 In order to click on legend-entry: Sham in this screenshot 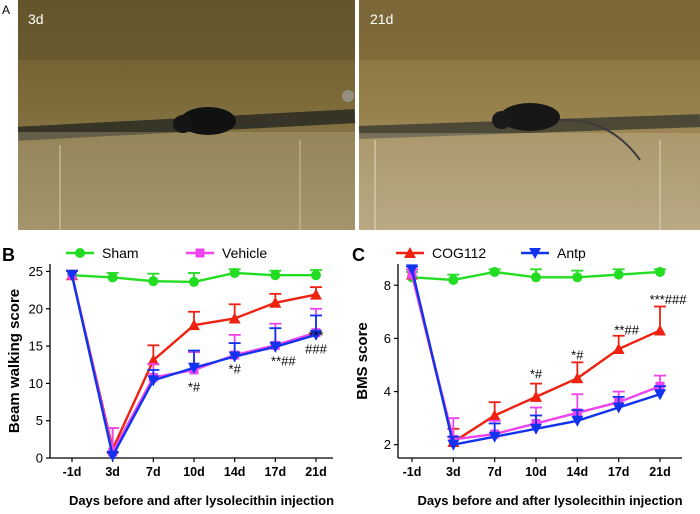, I will do `click(102, 253)`.